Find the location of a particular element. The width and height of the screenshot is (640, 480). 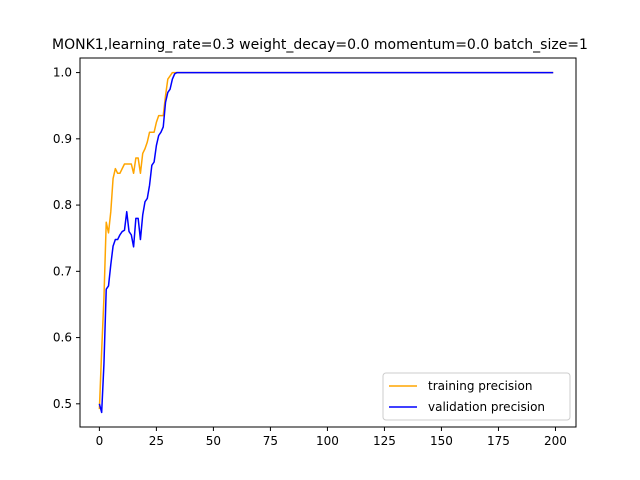

x-tick-label: 100 is located at coordinates (327, 441).